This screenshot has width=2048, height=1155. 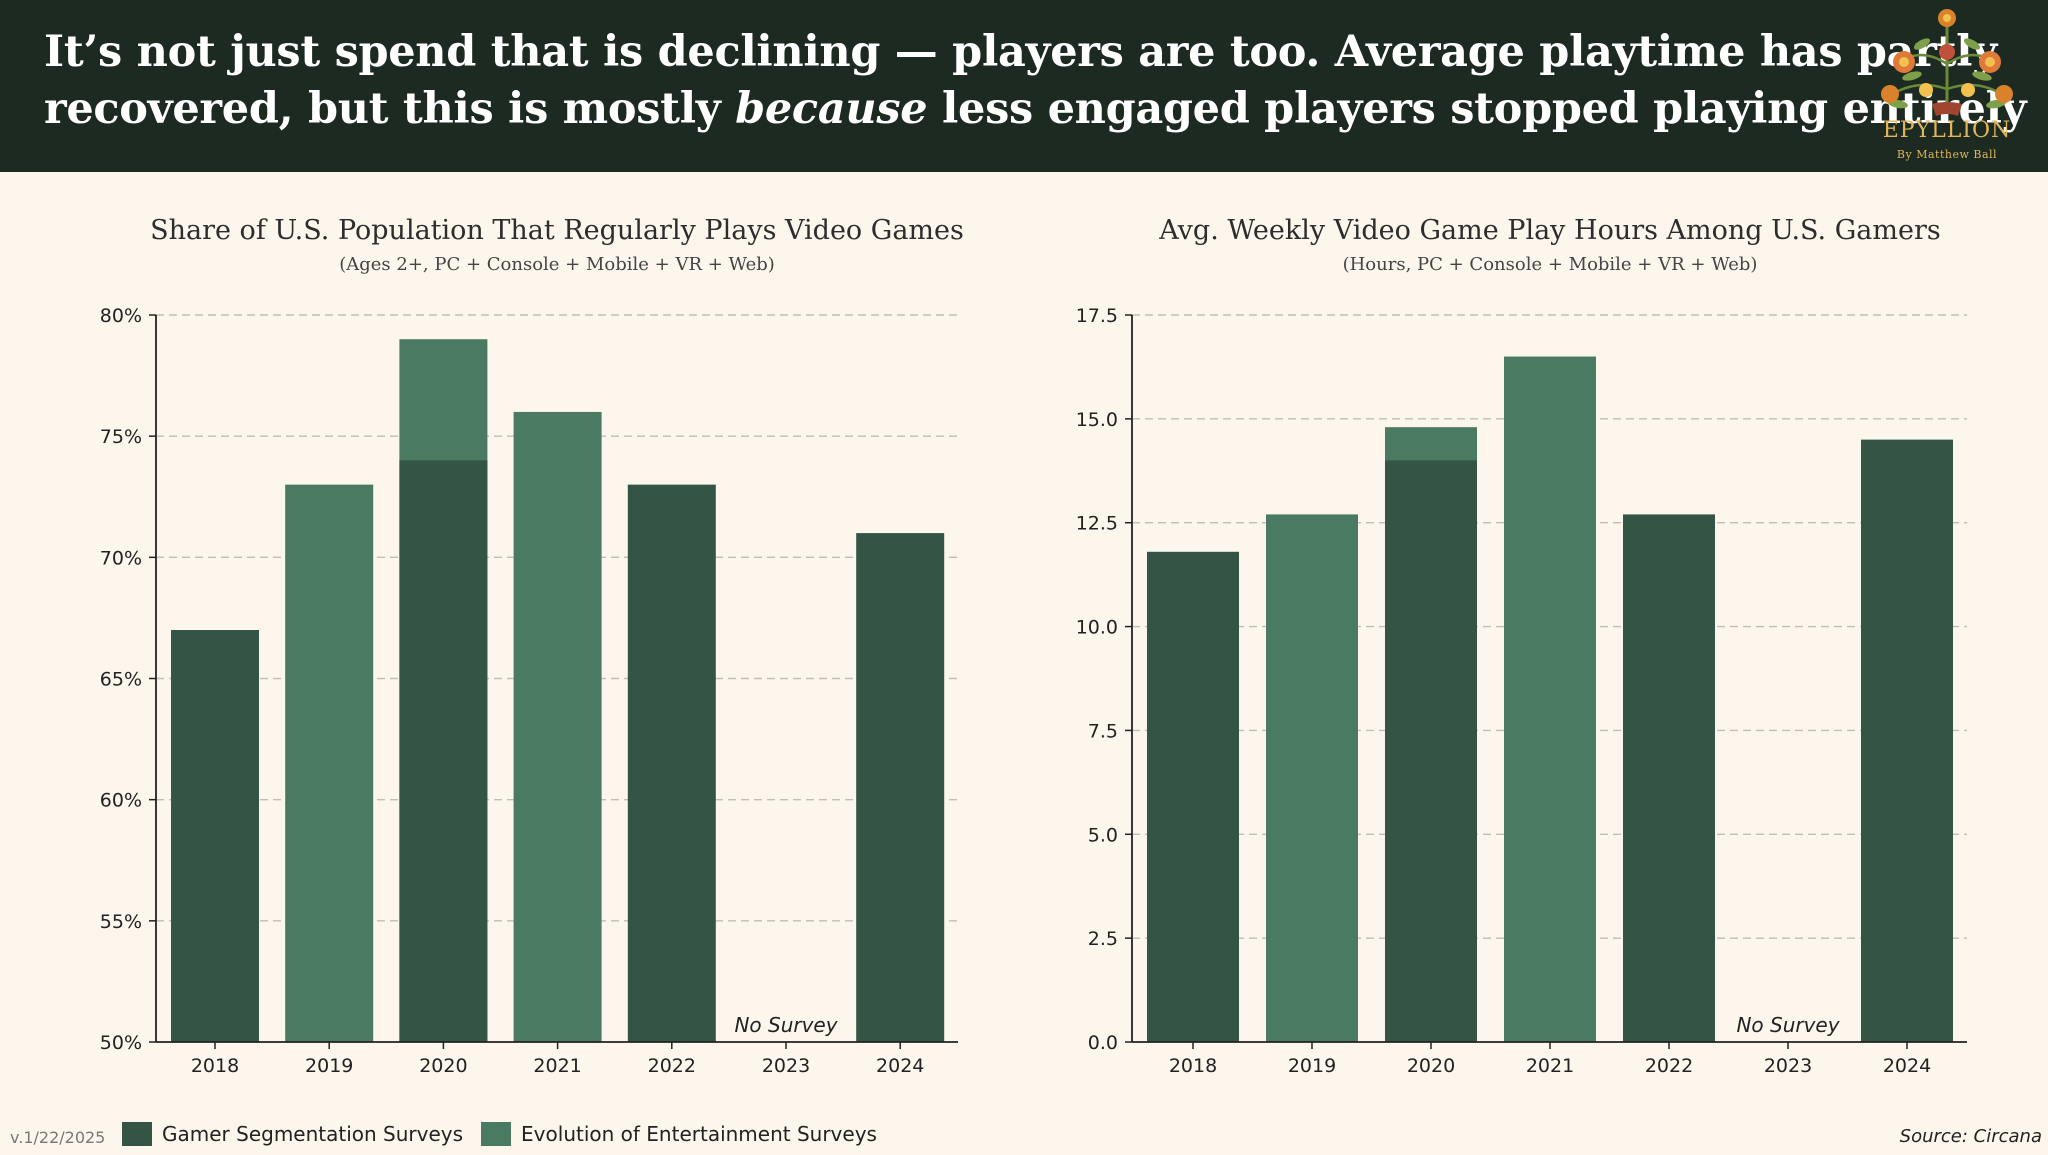 I want to click on y-tick-label: 10.0, so click(x=1097, y=628).